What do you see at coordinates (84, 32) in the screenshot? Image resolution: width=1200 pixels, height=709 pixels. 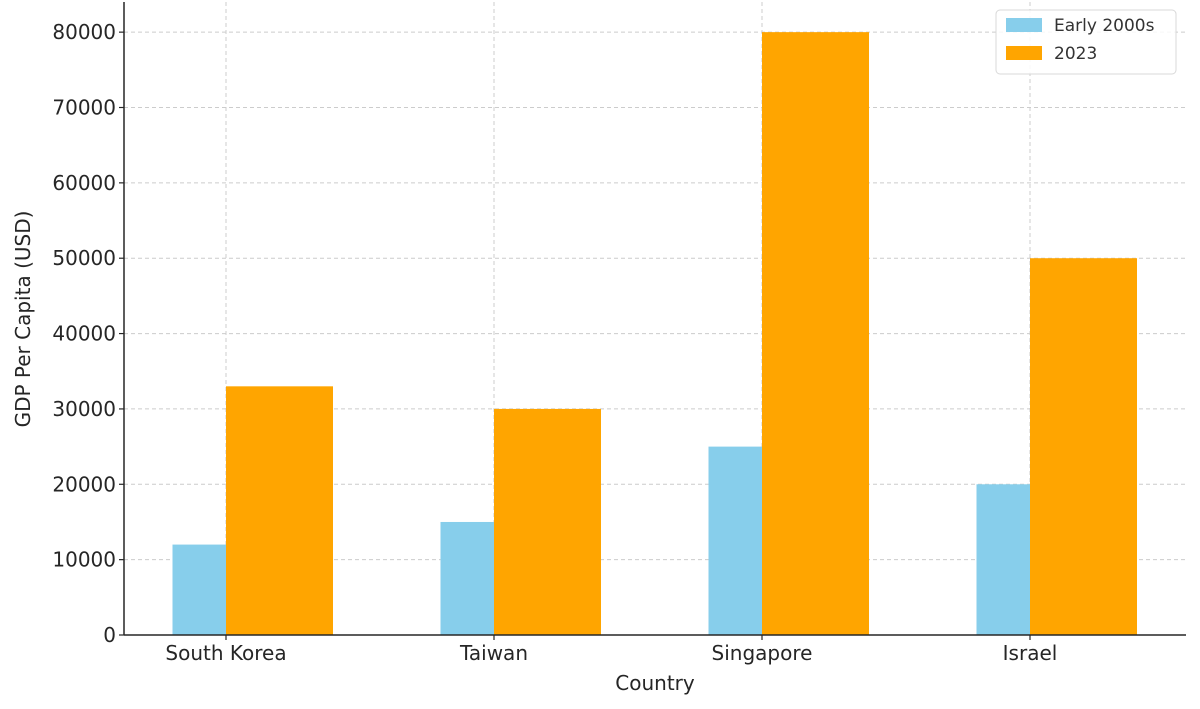 I see `y-tick-label: 80000` at bounding box center [84, 32].